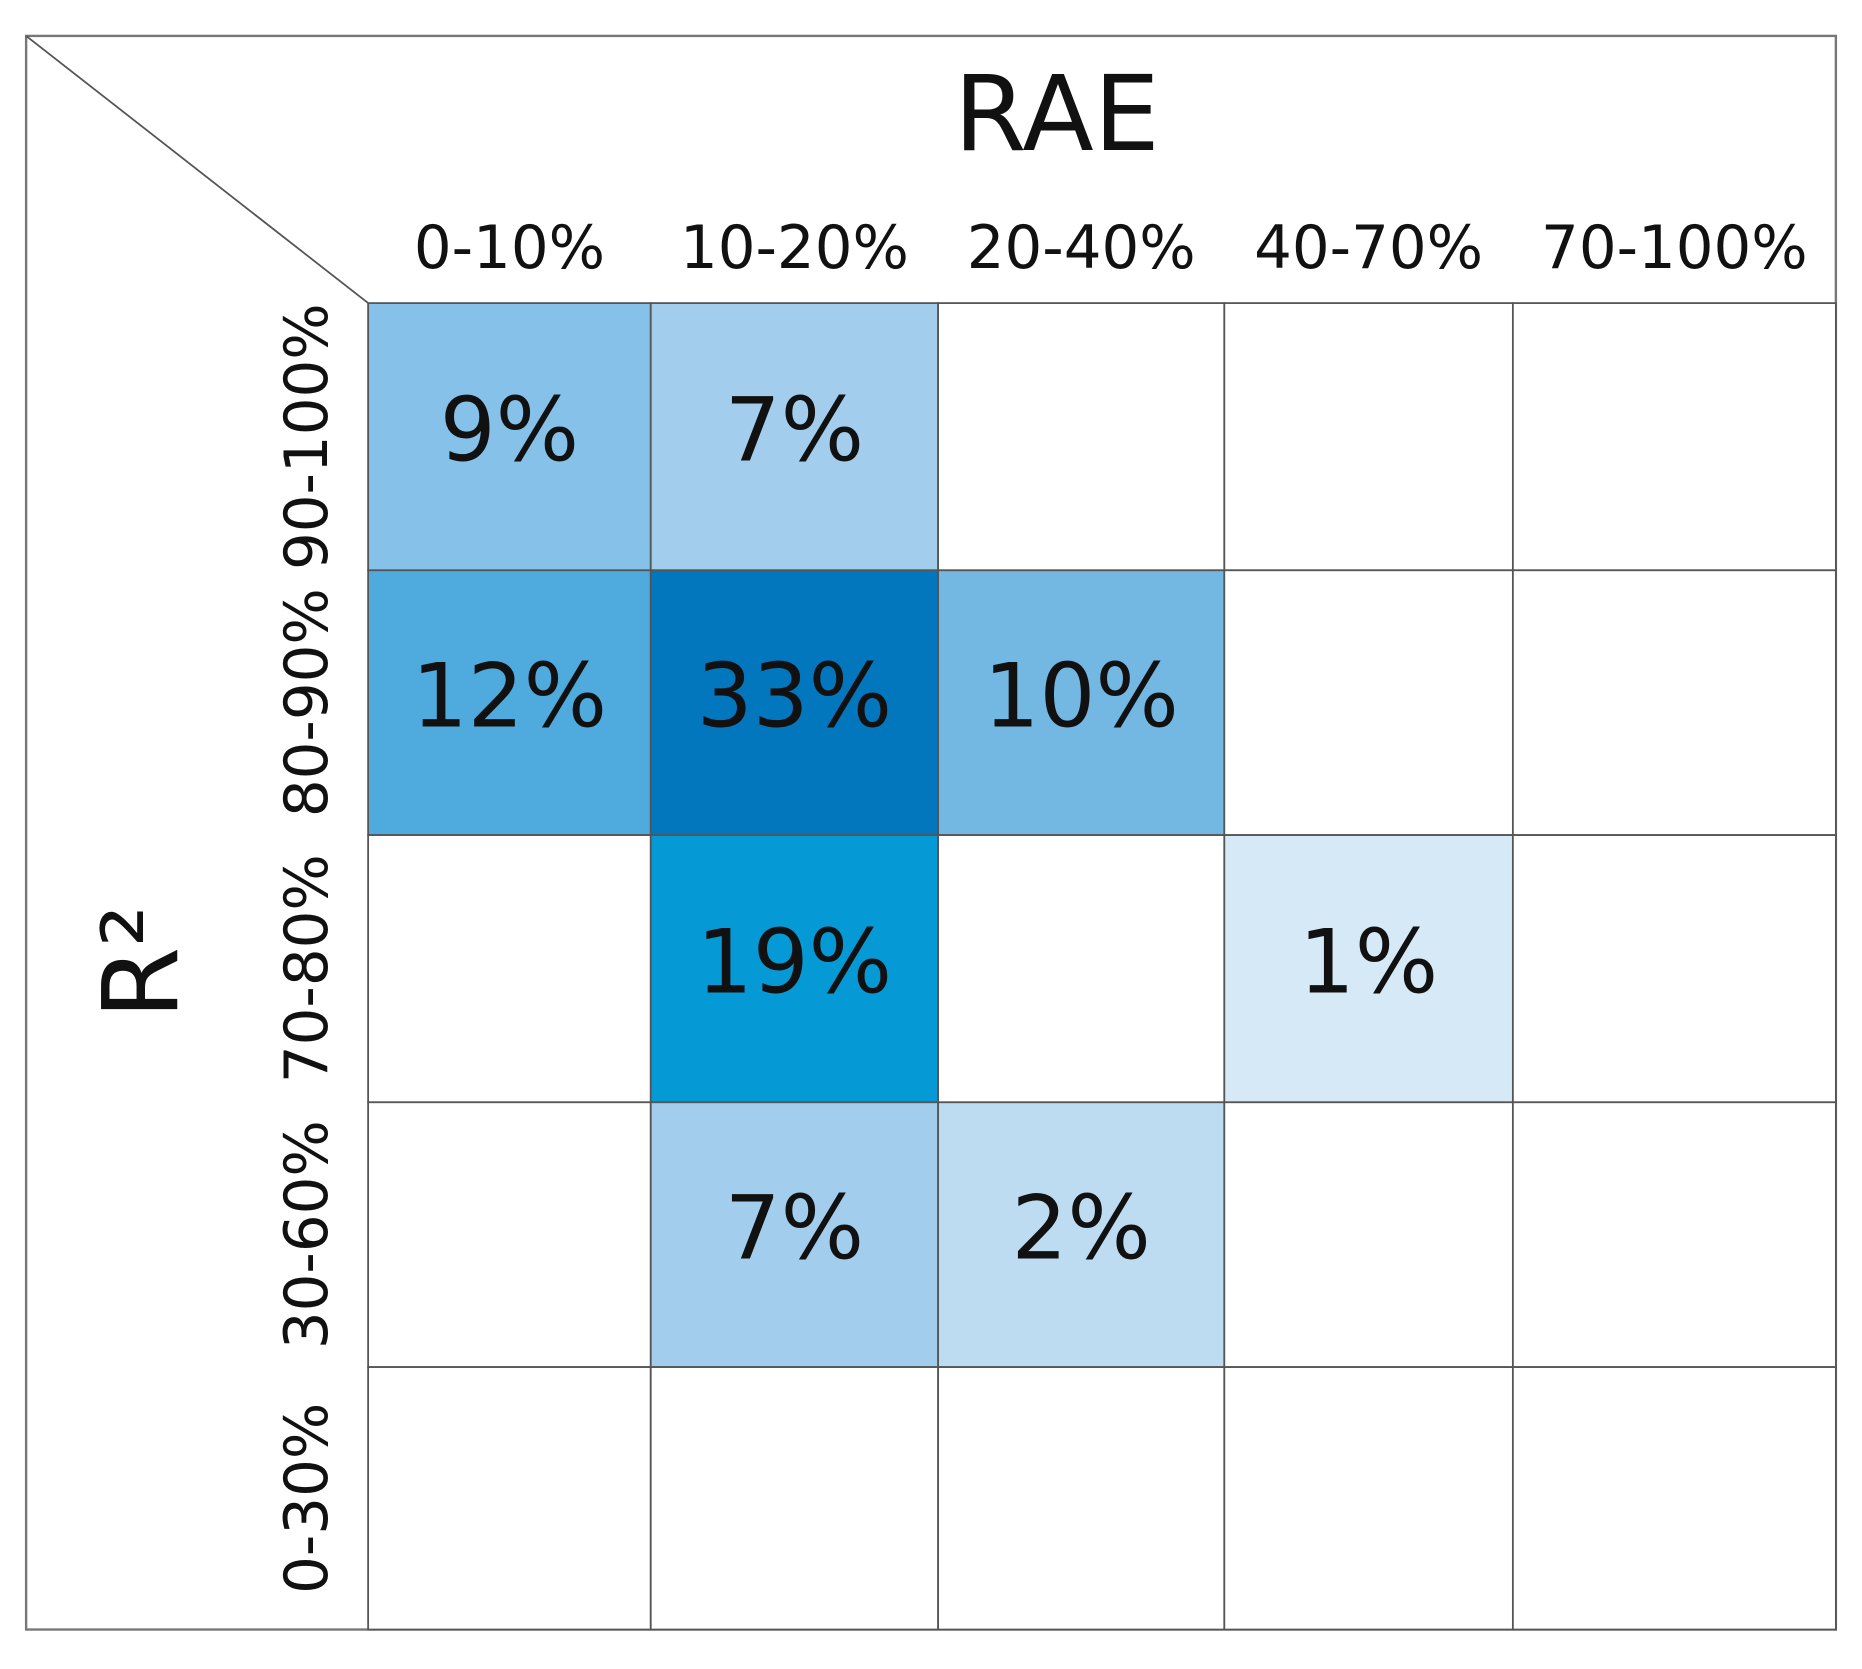 Image resolution: width=1862 pixels, height=1669 pixels. Describe the element at coordinates (307, 702) in the screenshot. I see `y-tick-label: 80-90%` at that location.